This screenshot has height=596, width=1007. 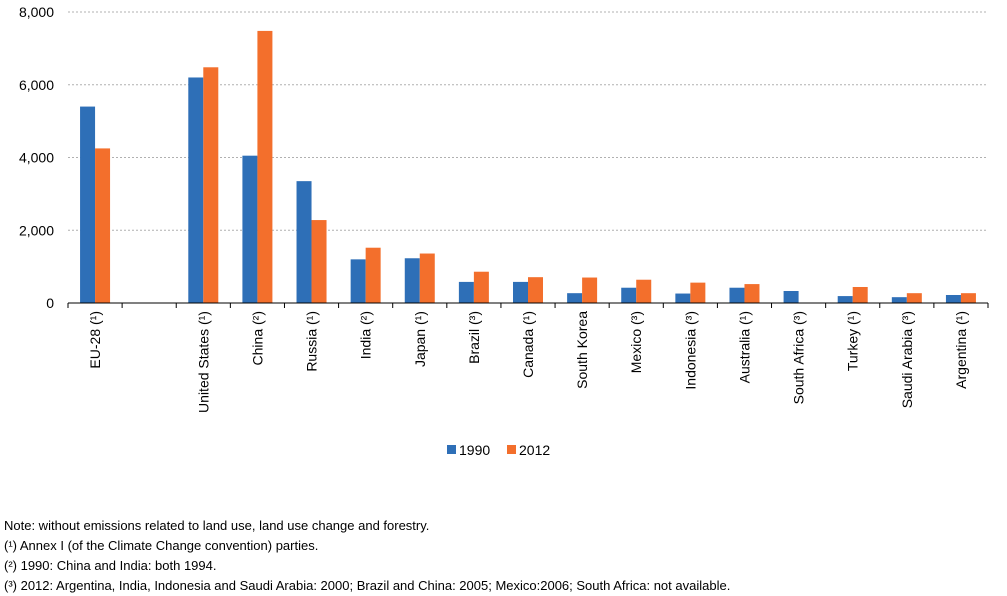 I want to click on y-tick-label: 0, so click(x=50, y=303).